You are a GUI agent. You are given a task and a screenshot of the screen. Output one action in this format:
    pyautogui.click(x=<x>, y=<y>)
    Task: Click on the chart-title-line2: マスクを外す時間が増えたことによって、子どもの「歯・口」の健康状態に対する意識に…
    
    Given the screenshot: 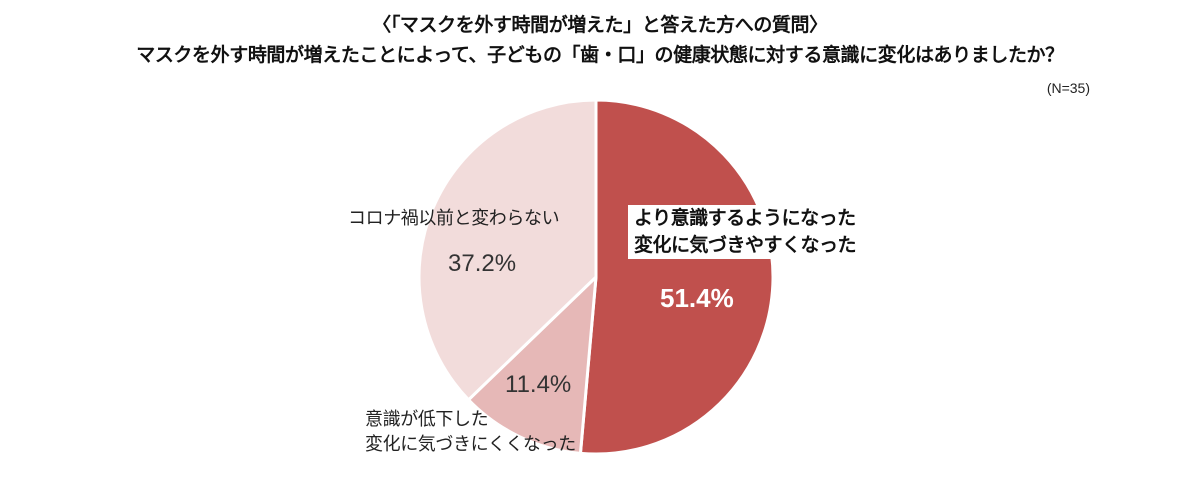 What is the action you would take?
    pyautogui.click(x=600, y=55)
    